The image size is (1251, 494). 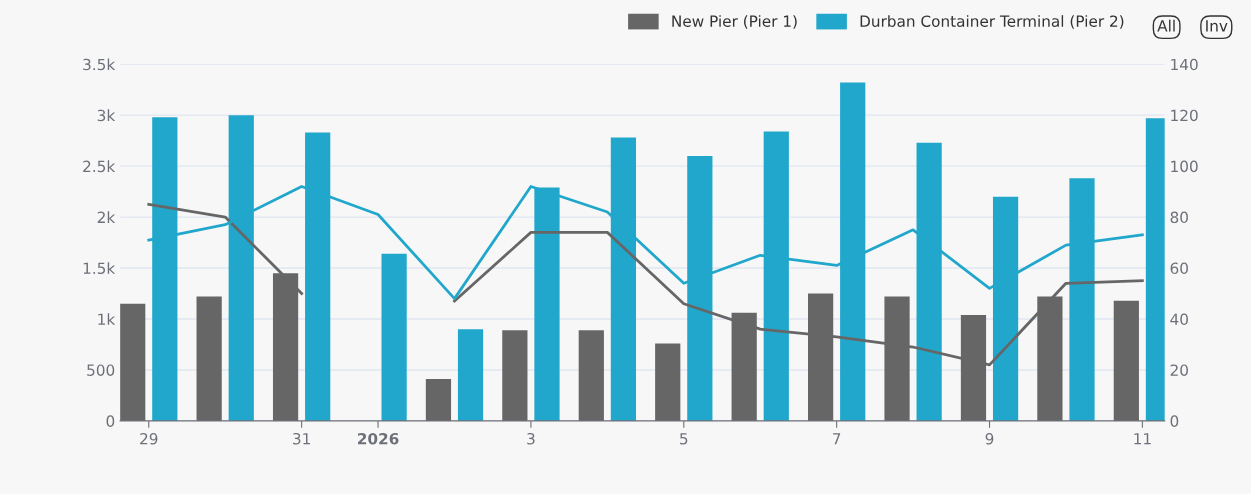 I want to click on y2-tick-label: 100, so click(x=1184, y=166).